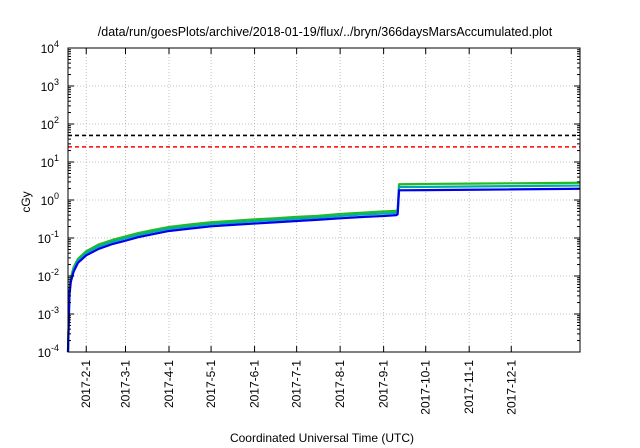  I want to click on x-tick-label: 2017-2-1, so click(86, 384).